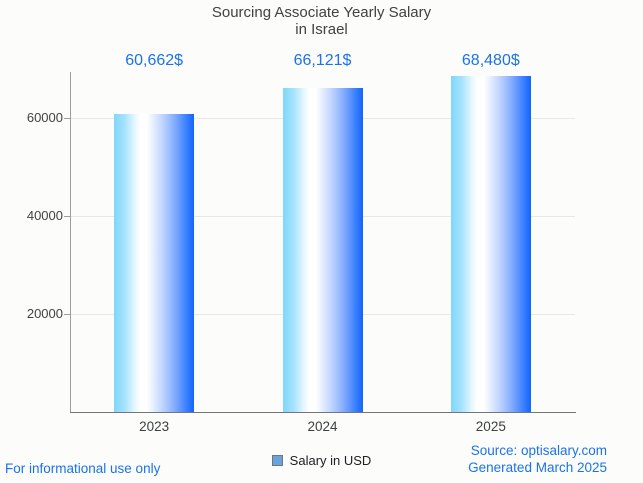 The image size is (643, 483). Describe the element at coordinates (321, 29) in the screenshot. I see `chart-title-line2: in Israel` at that location.